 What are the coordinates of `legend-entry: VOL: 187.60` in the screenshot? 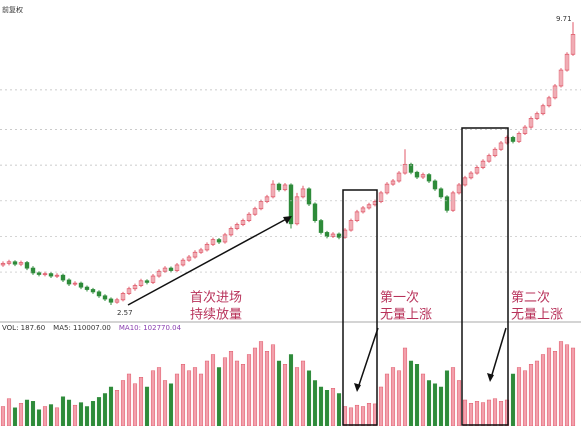 It's located at (23, 328).